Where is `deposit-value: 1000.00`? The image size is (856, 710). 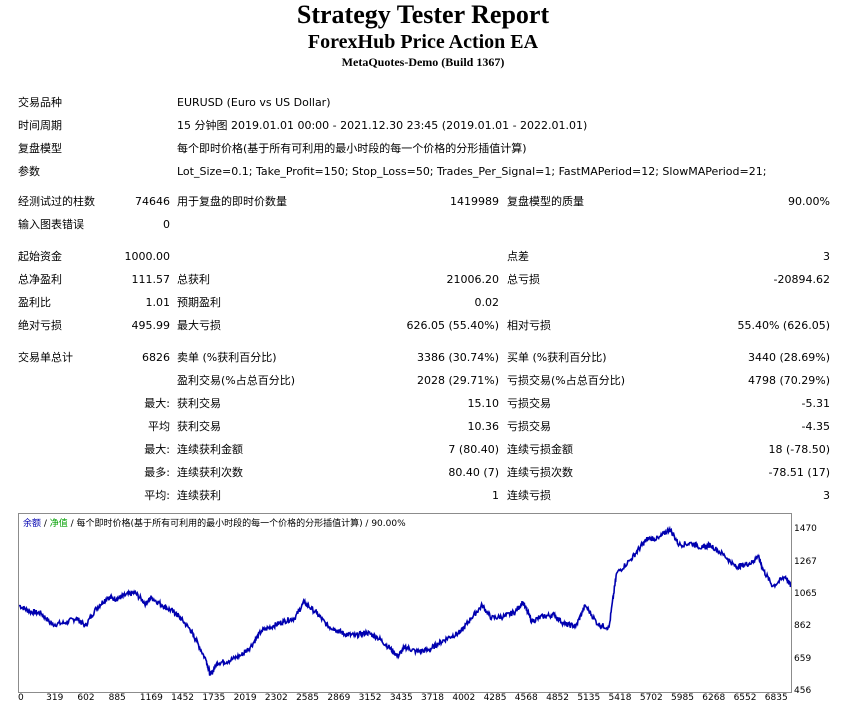
deposit-value: 1000.00 is located at coordinates (147, 256).